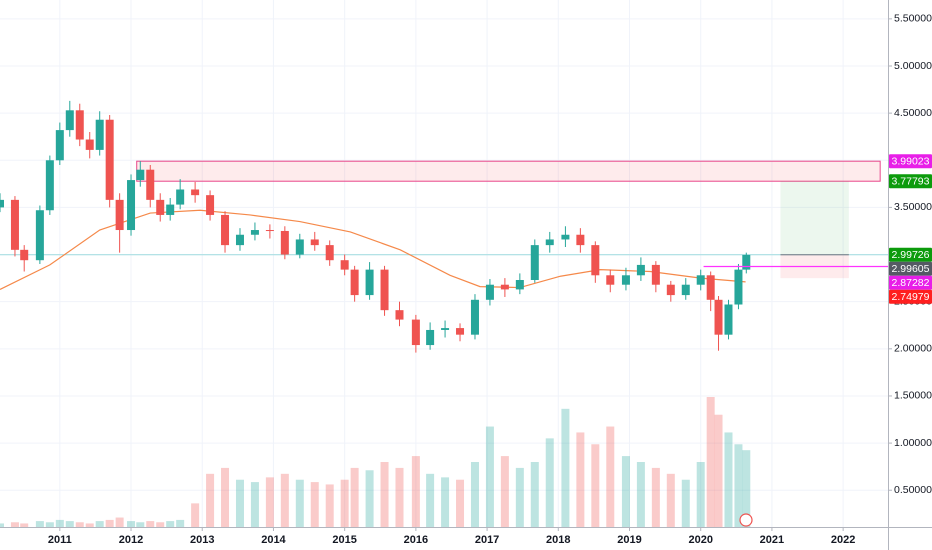  Describe the element at coordinates (913, 490) in the screenshot. I see `y-tick-label: 0.50000` at that location.